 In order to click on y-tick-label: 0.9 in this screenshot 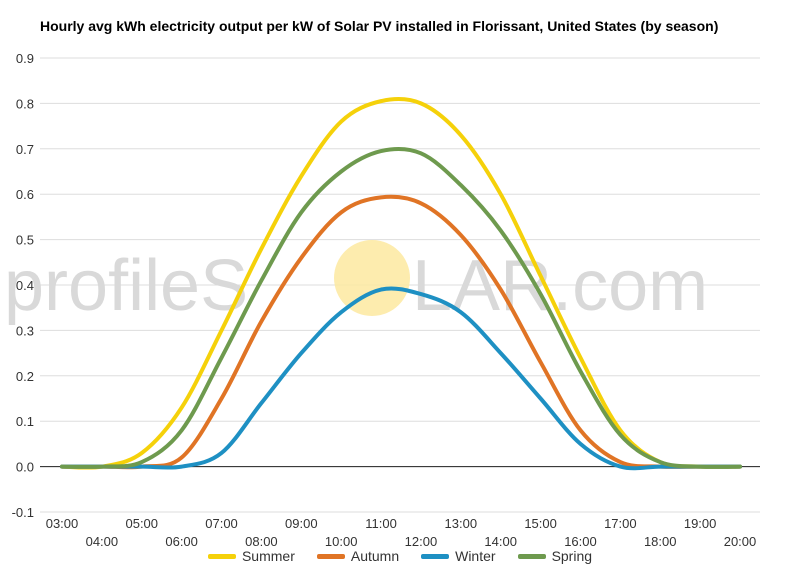, I will do `click(25, 58)`.